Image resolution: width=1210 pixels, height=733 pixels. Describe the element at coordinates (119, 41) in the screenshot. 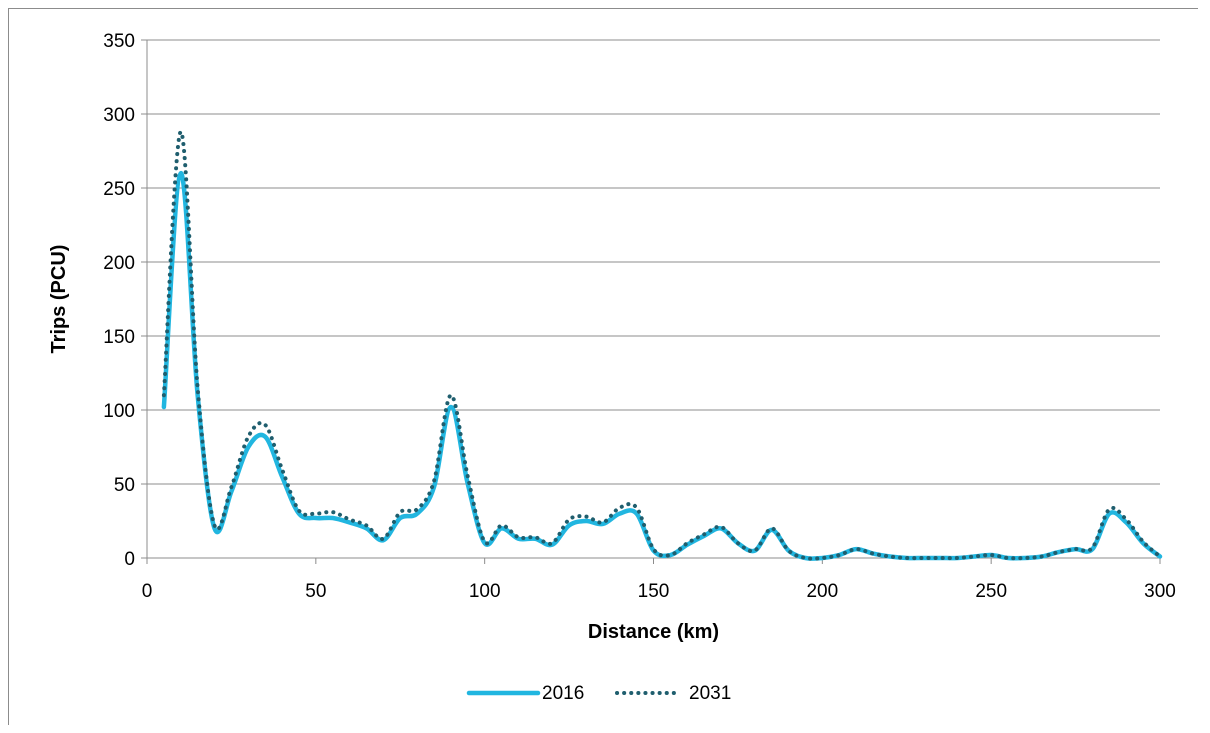

I see `y-tick-label-350: 350` at that location.